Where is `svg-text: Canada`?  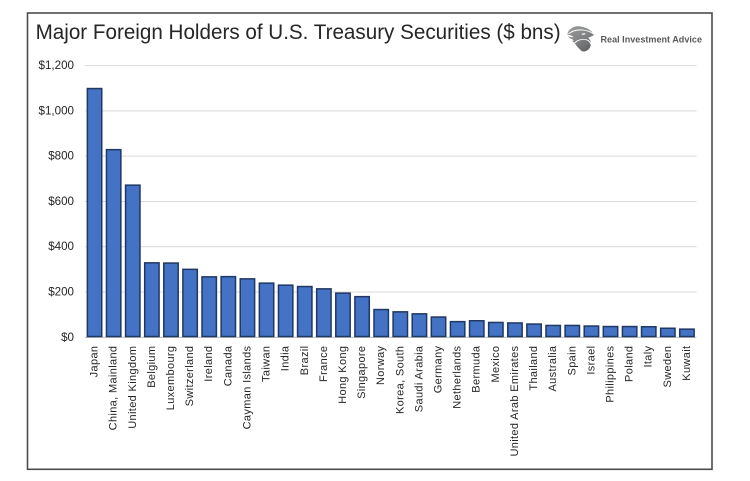 svg-text: Canada is located at coordinates (228, 365).